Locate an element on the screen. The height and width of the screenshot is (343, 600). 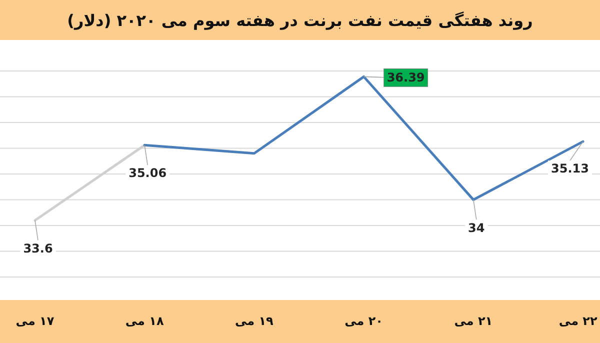
value-label: 35.13 is located at coordinates (570, 168).